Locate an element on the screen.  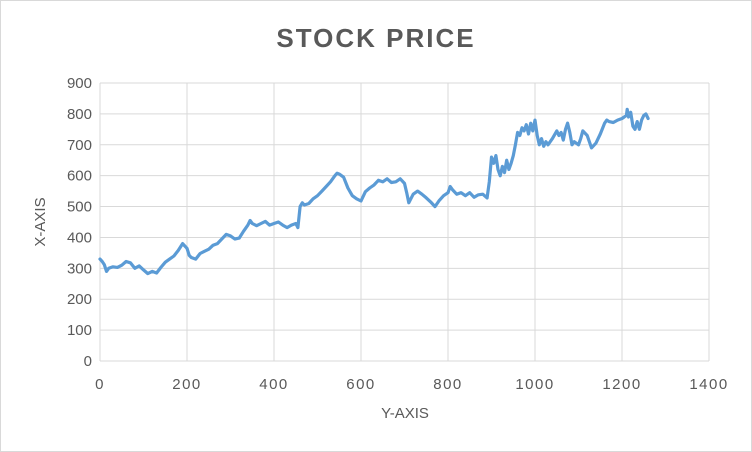
x-tick-label: 800 is located at coordinates (448, 384).